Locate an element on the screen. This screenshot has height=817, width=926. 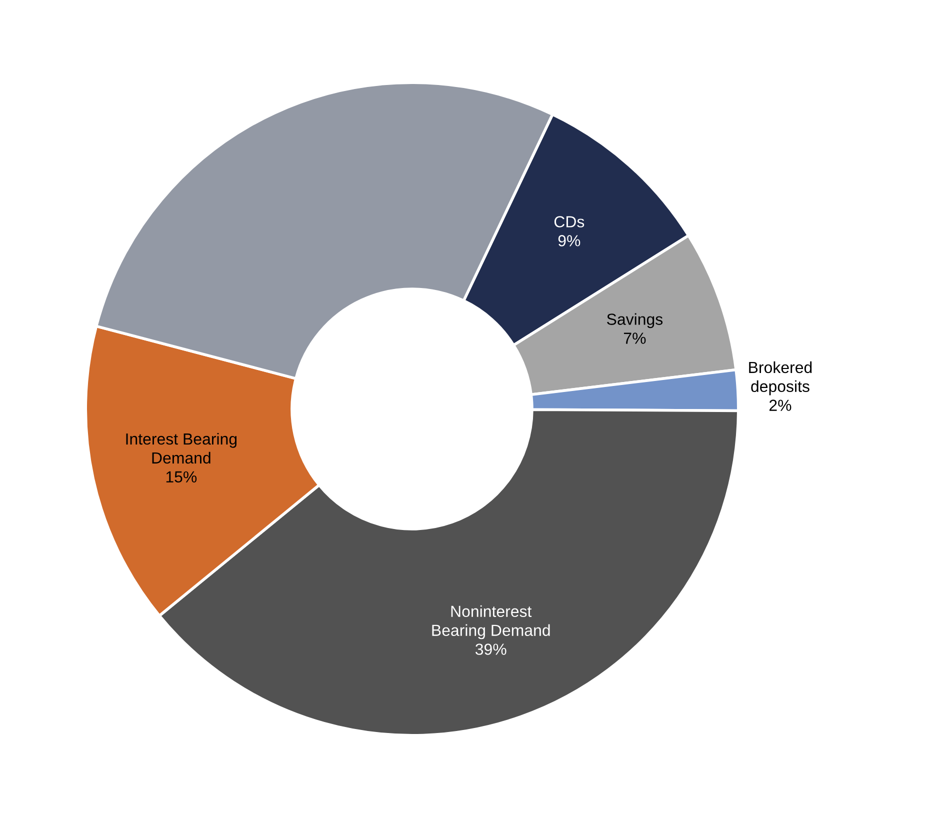
data-label: 39% is located at coordinates (490, 649).